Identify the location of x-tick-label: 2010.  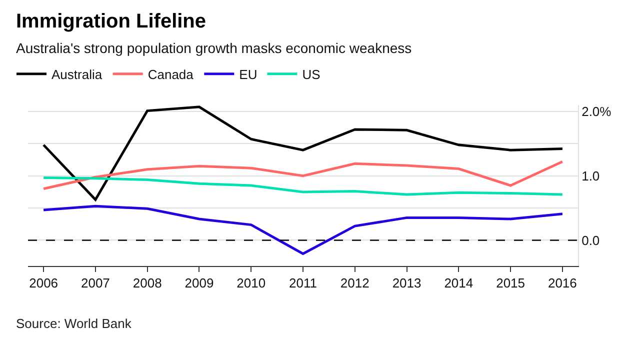
(251, 283).